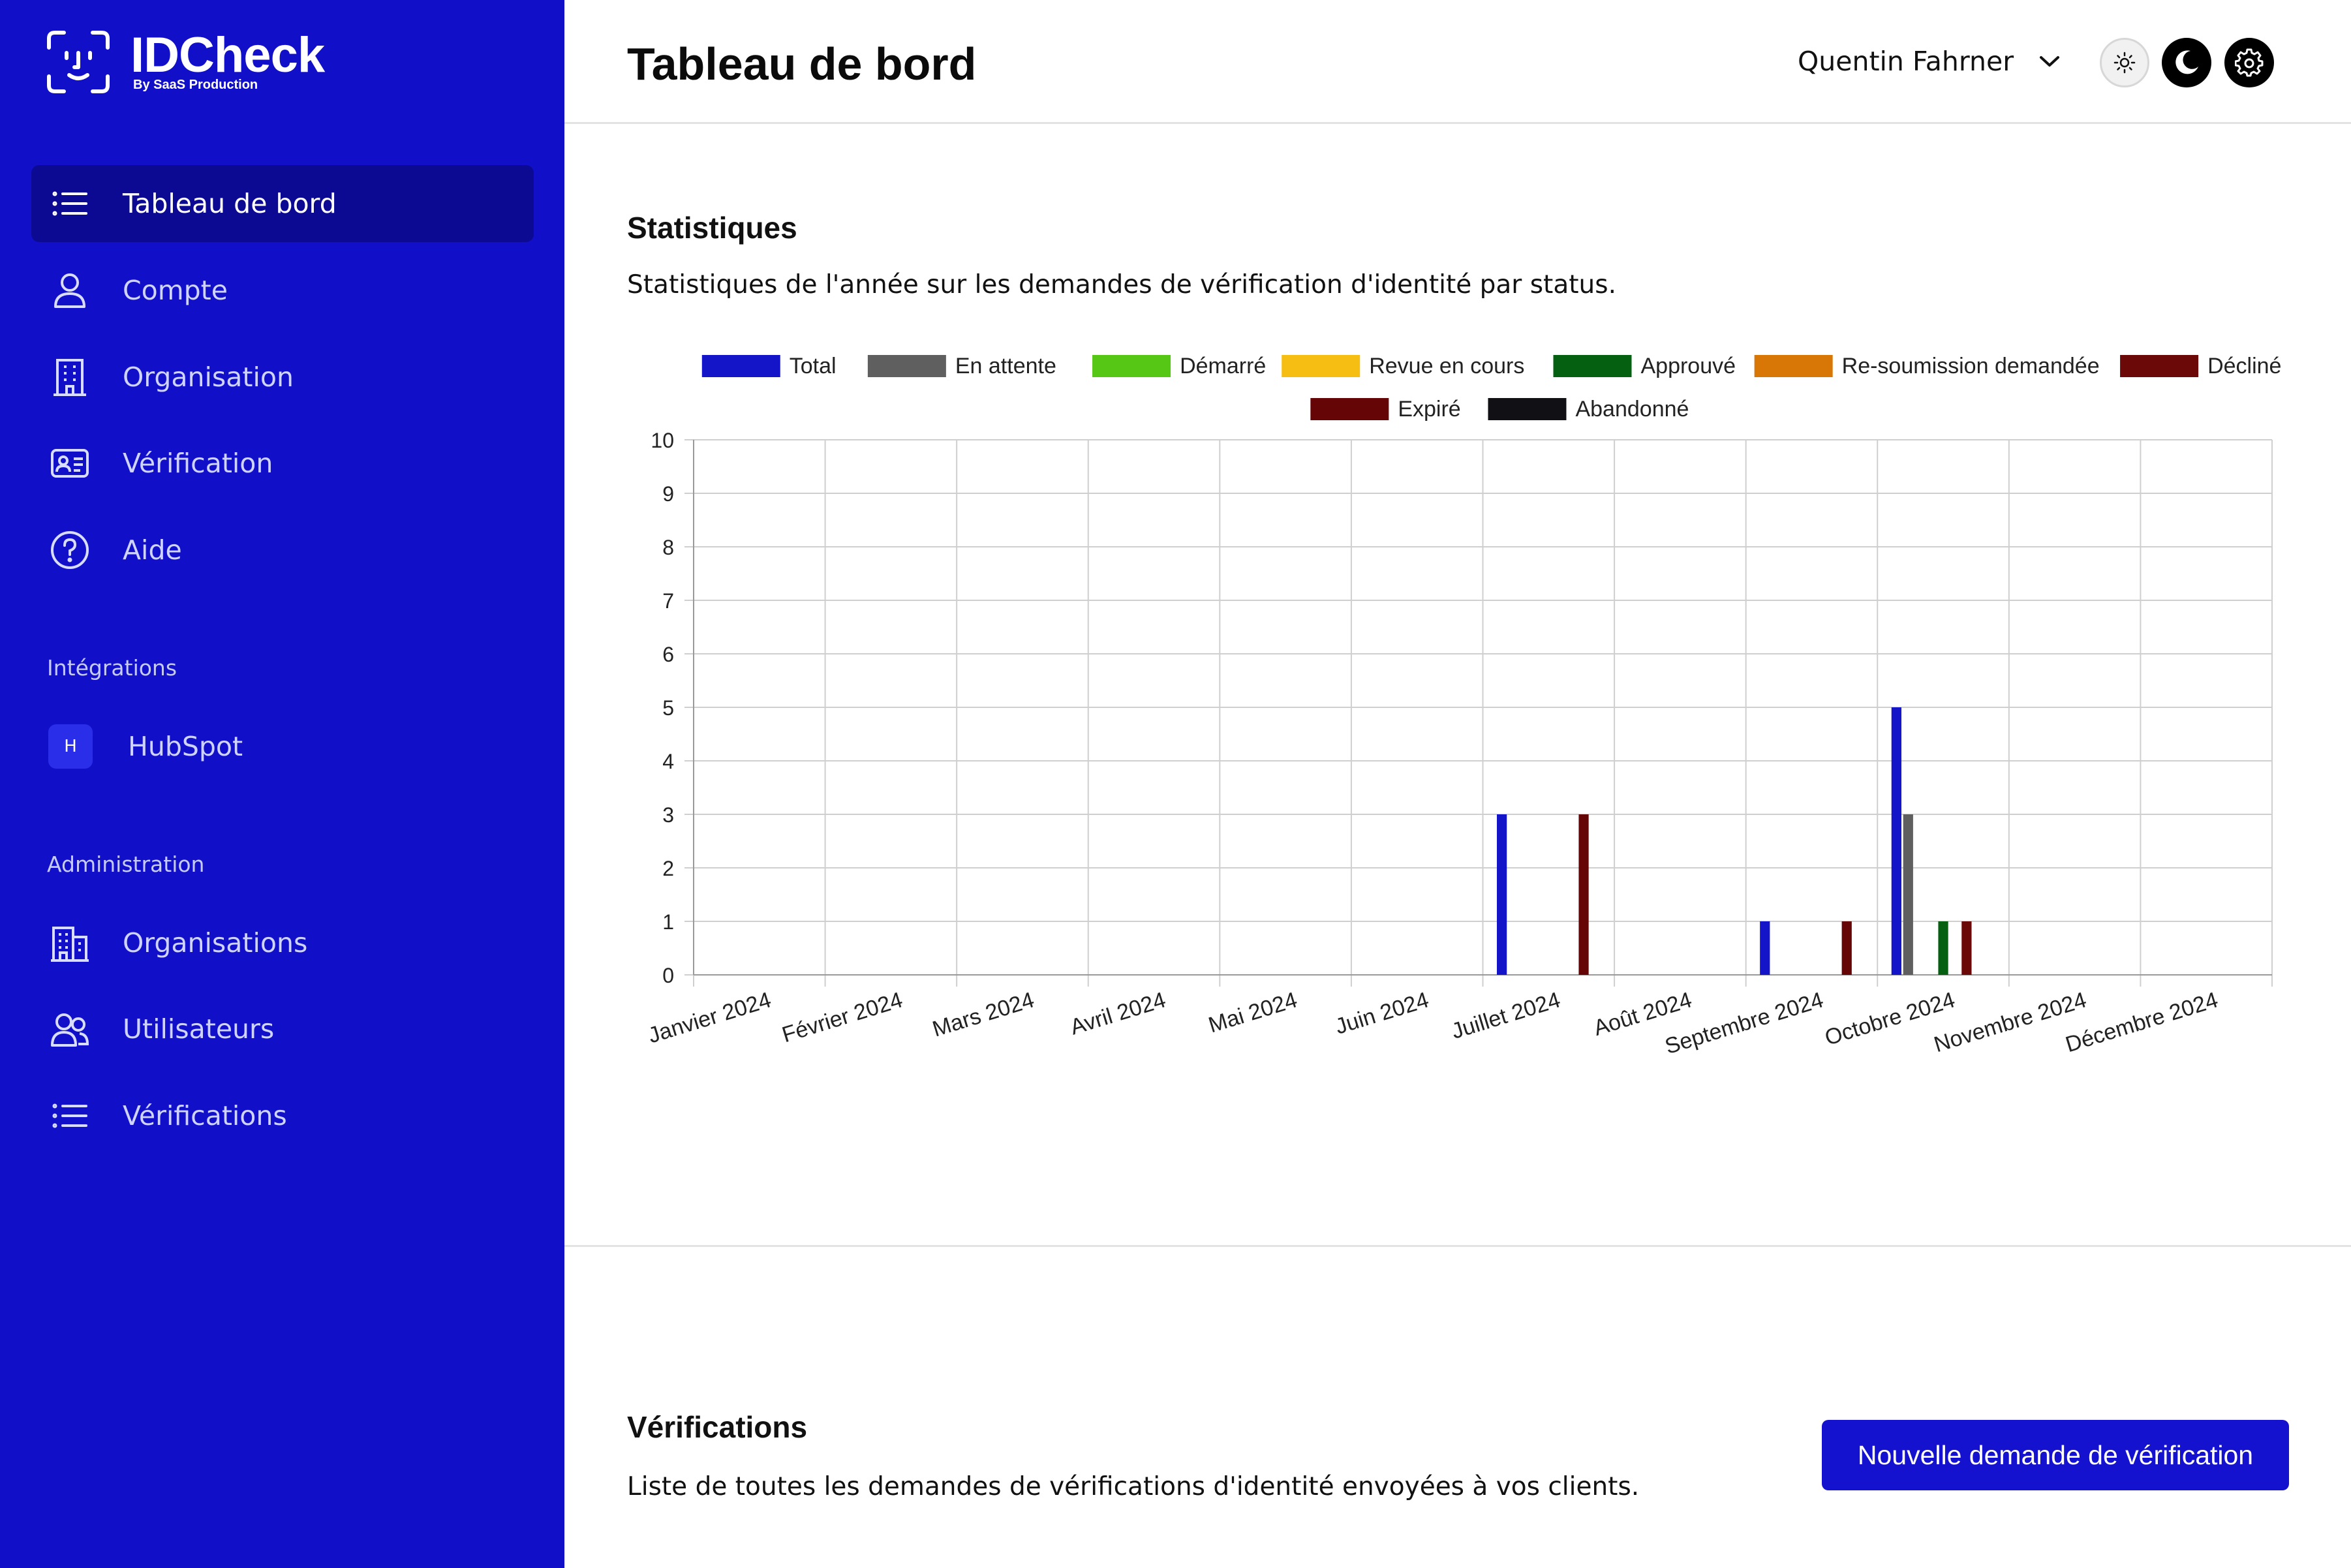  I want to click on sidebar-item-organisation: Organisation, so click(282, 377).